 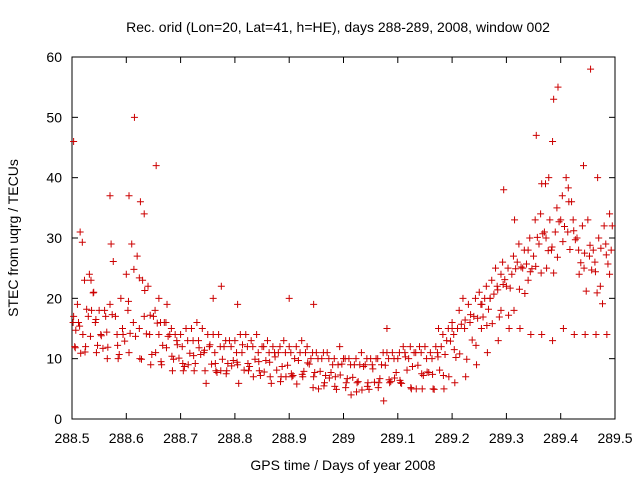 What do you see at coordinates (54, 359) in the screenshot?
I see `y-tick-label: 10` at bounding box center [54, 359].